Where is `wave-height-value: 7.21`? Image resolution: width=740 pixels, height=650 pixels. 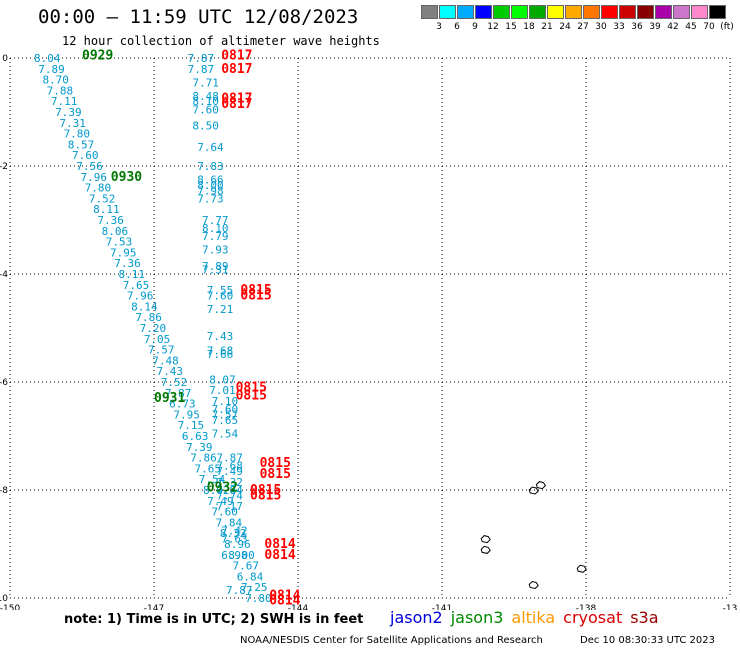 wave-height-value: 7.21 is located at coordinates (220, 309).